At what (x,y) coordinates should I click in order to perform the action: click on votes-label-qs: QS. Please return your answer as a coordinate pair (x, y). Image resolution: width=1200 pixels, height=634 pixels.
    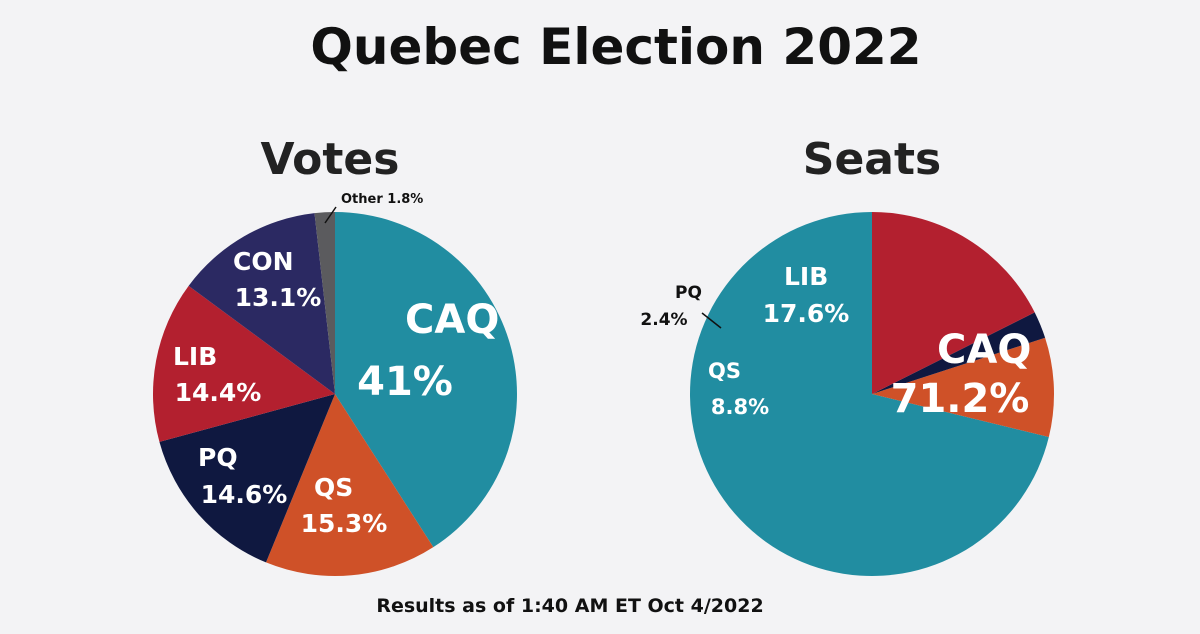
    Looking at the image, I should click on (333, 487).